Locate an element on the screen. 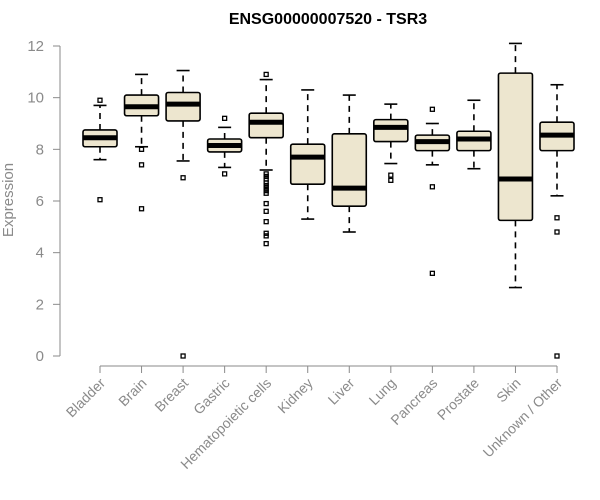 Image resolution: width=600 pixels, height=500 pixels. x-tick-label-prostate: Prostate is located at coordinates (458, 399).